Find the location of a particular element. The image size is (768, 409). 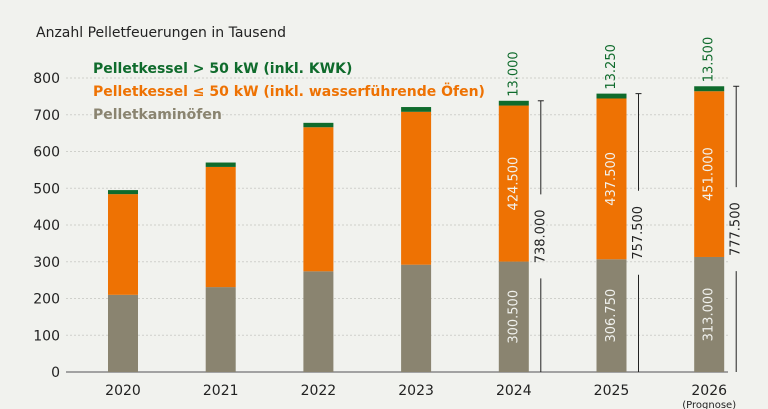

y-tick-label: 500 is located at coordinates (46, 189).